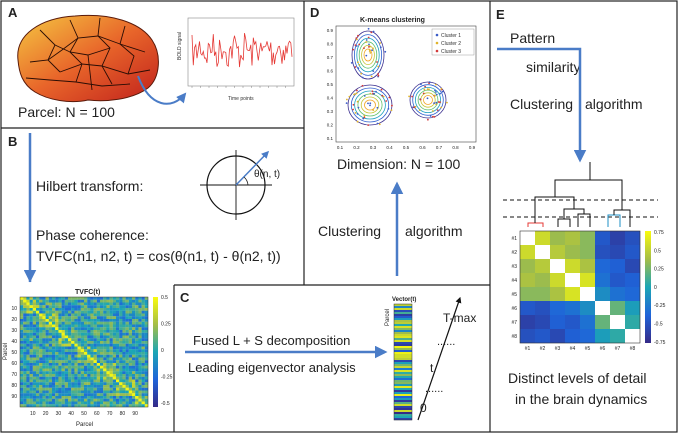  What do you see at coordinates (368, 55) in the screenshot?
I see `contour-line` at bounding box center [368, 55].